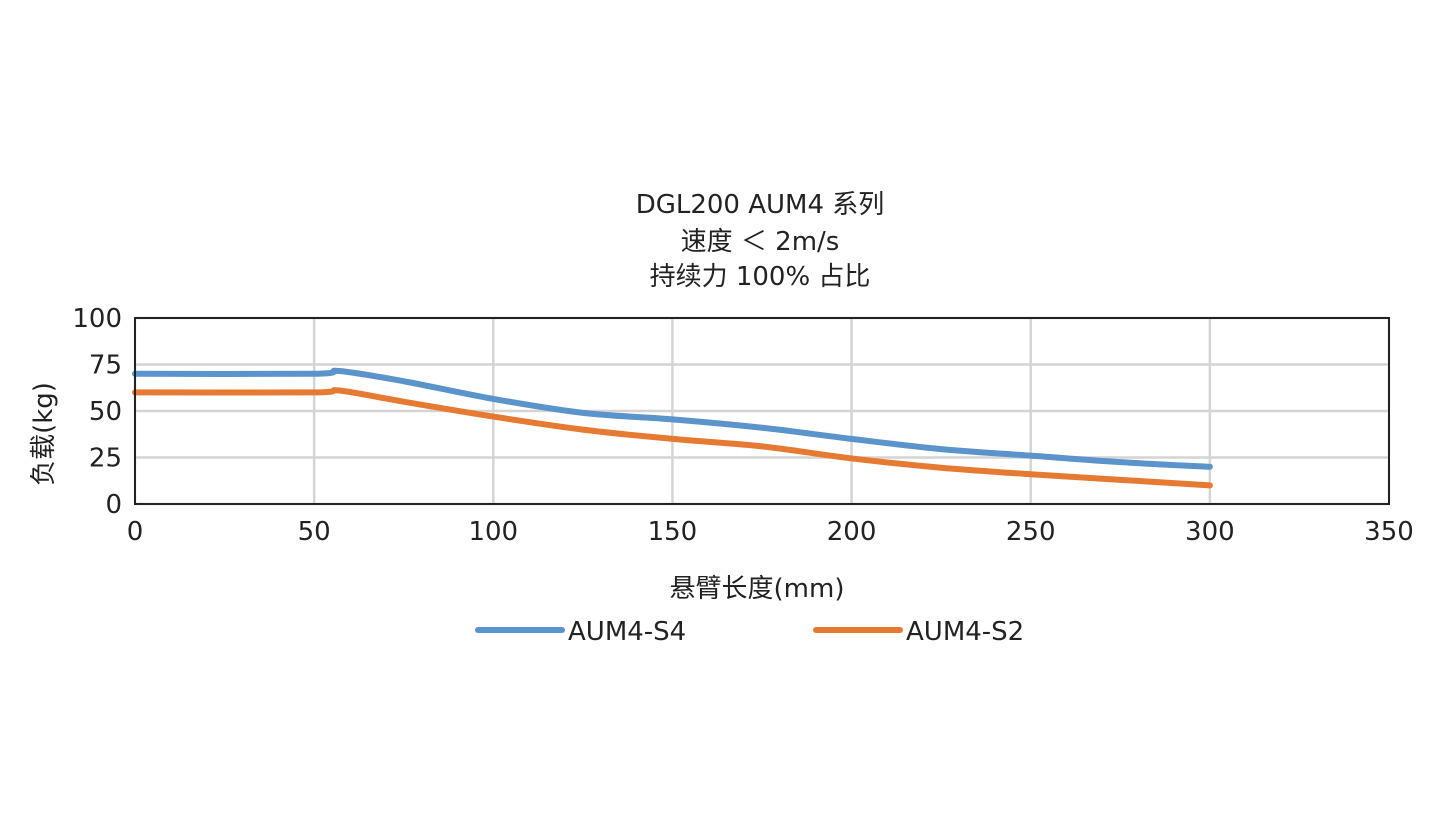 Image resolution: width=1438 pixels, height=816 pixels. What do you see at coordinates (44, 434) in the screenshot?
I see `y-axis-label: 负载(kg)` at bounding box center [44, 434].